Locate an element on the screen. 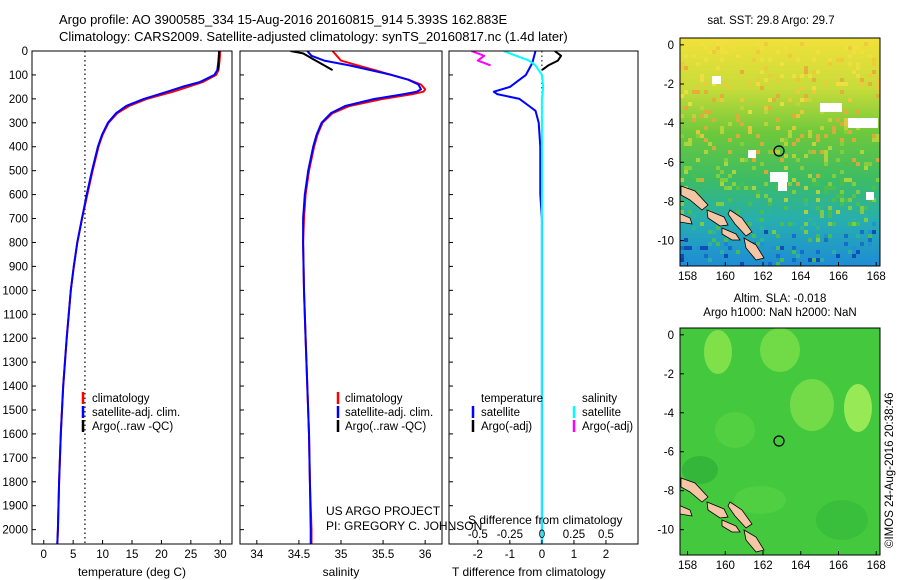  s-difference-ticks: -0.5 -0.25 0 0.25 0.5 is located at coordinates (541, 535).